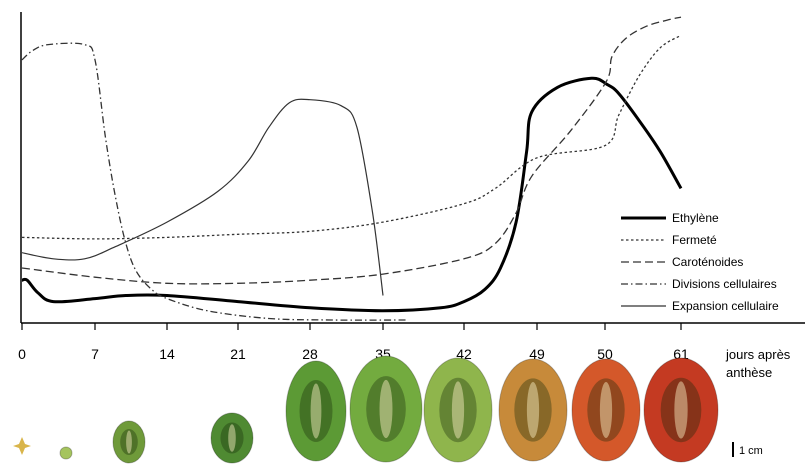 This screenshot has width=807, height=467. Describe the element at coordinates (695, 218) in the screenshot. I see `legend-label: Ethylène` at that location.